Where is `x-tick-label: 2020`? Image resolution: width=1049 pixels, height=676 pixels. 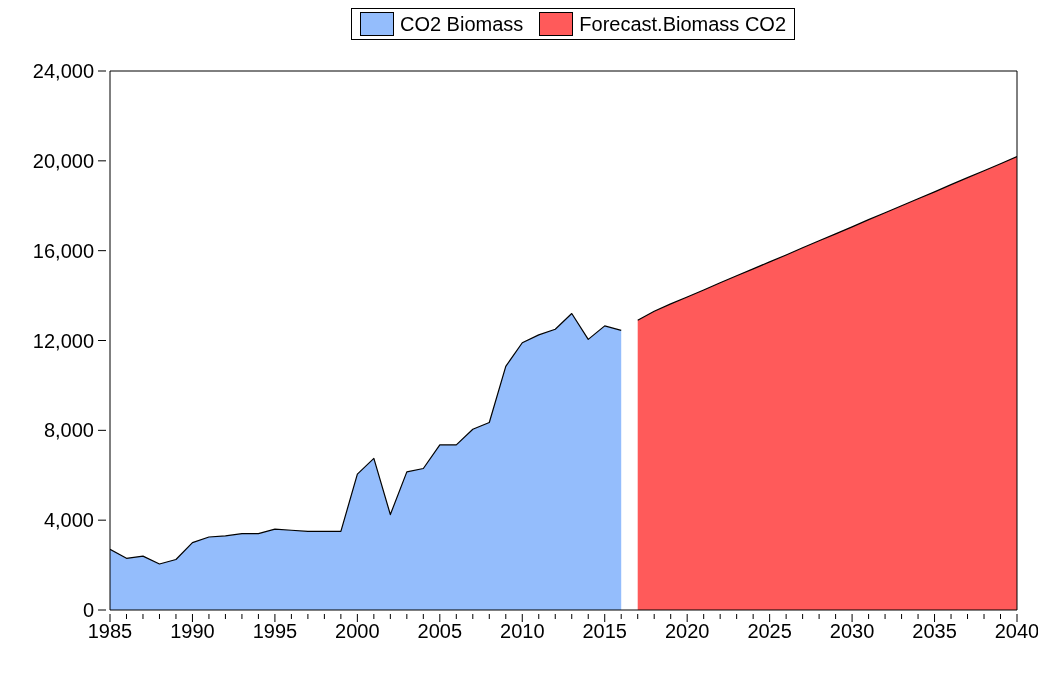 x-tick-label: 2020 is located at coordinates (687, 631).